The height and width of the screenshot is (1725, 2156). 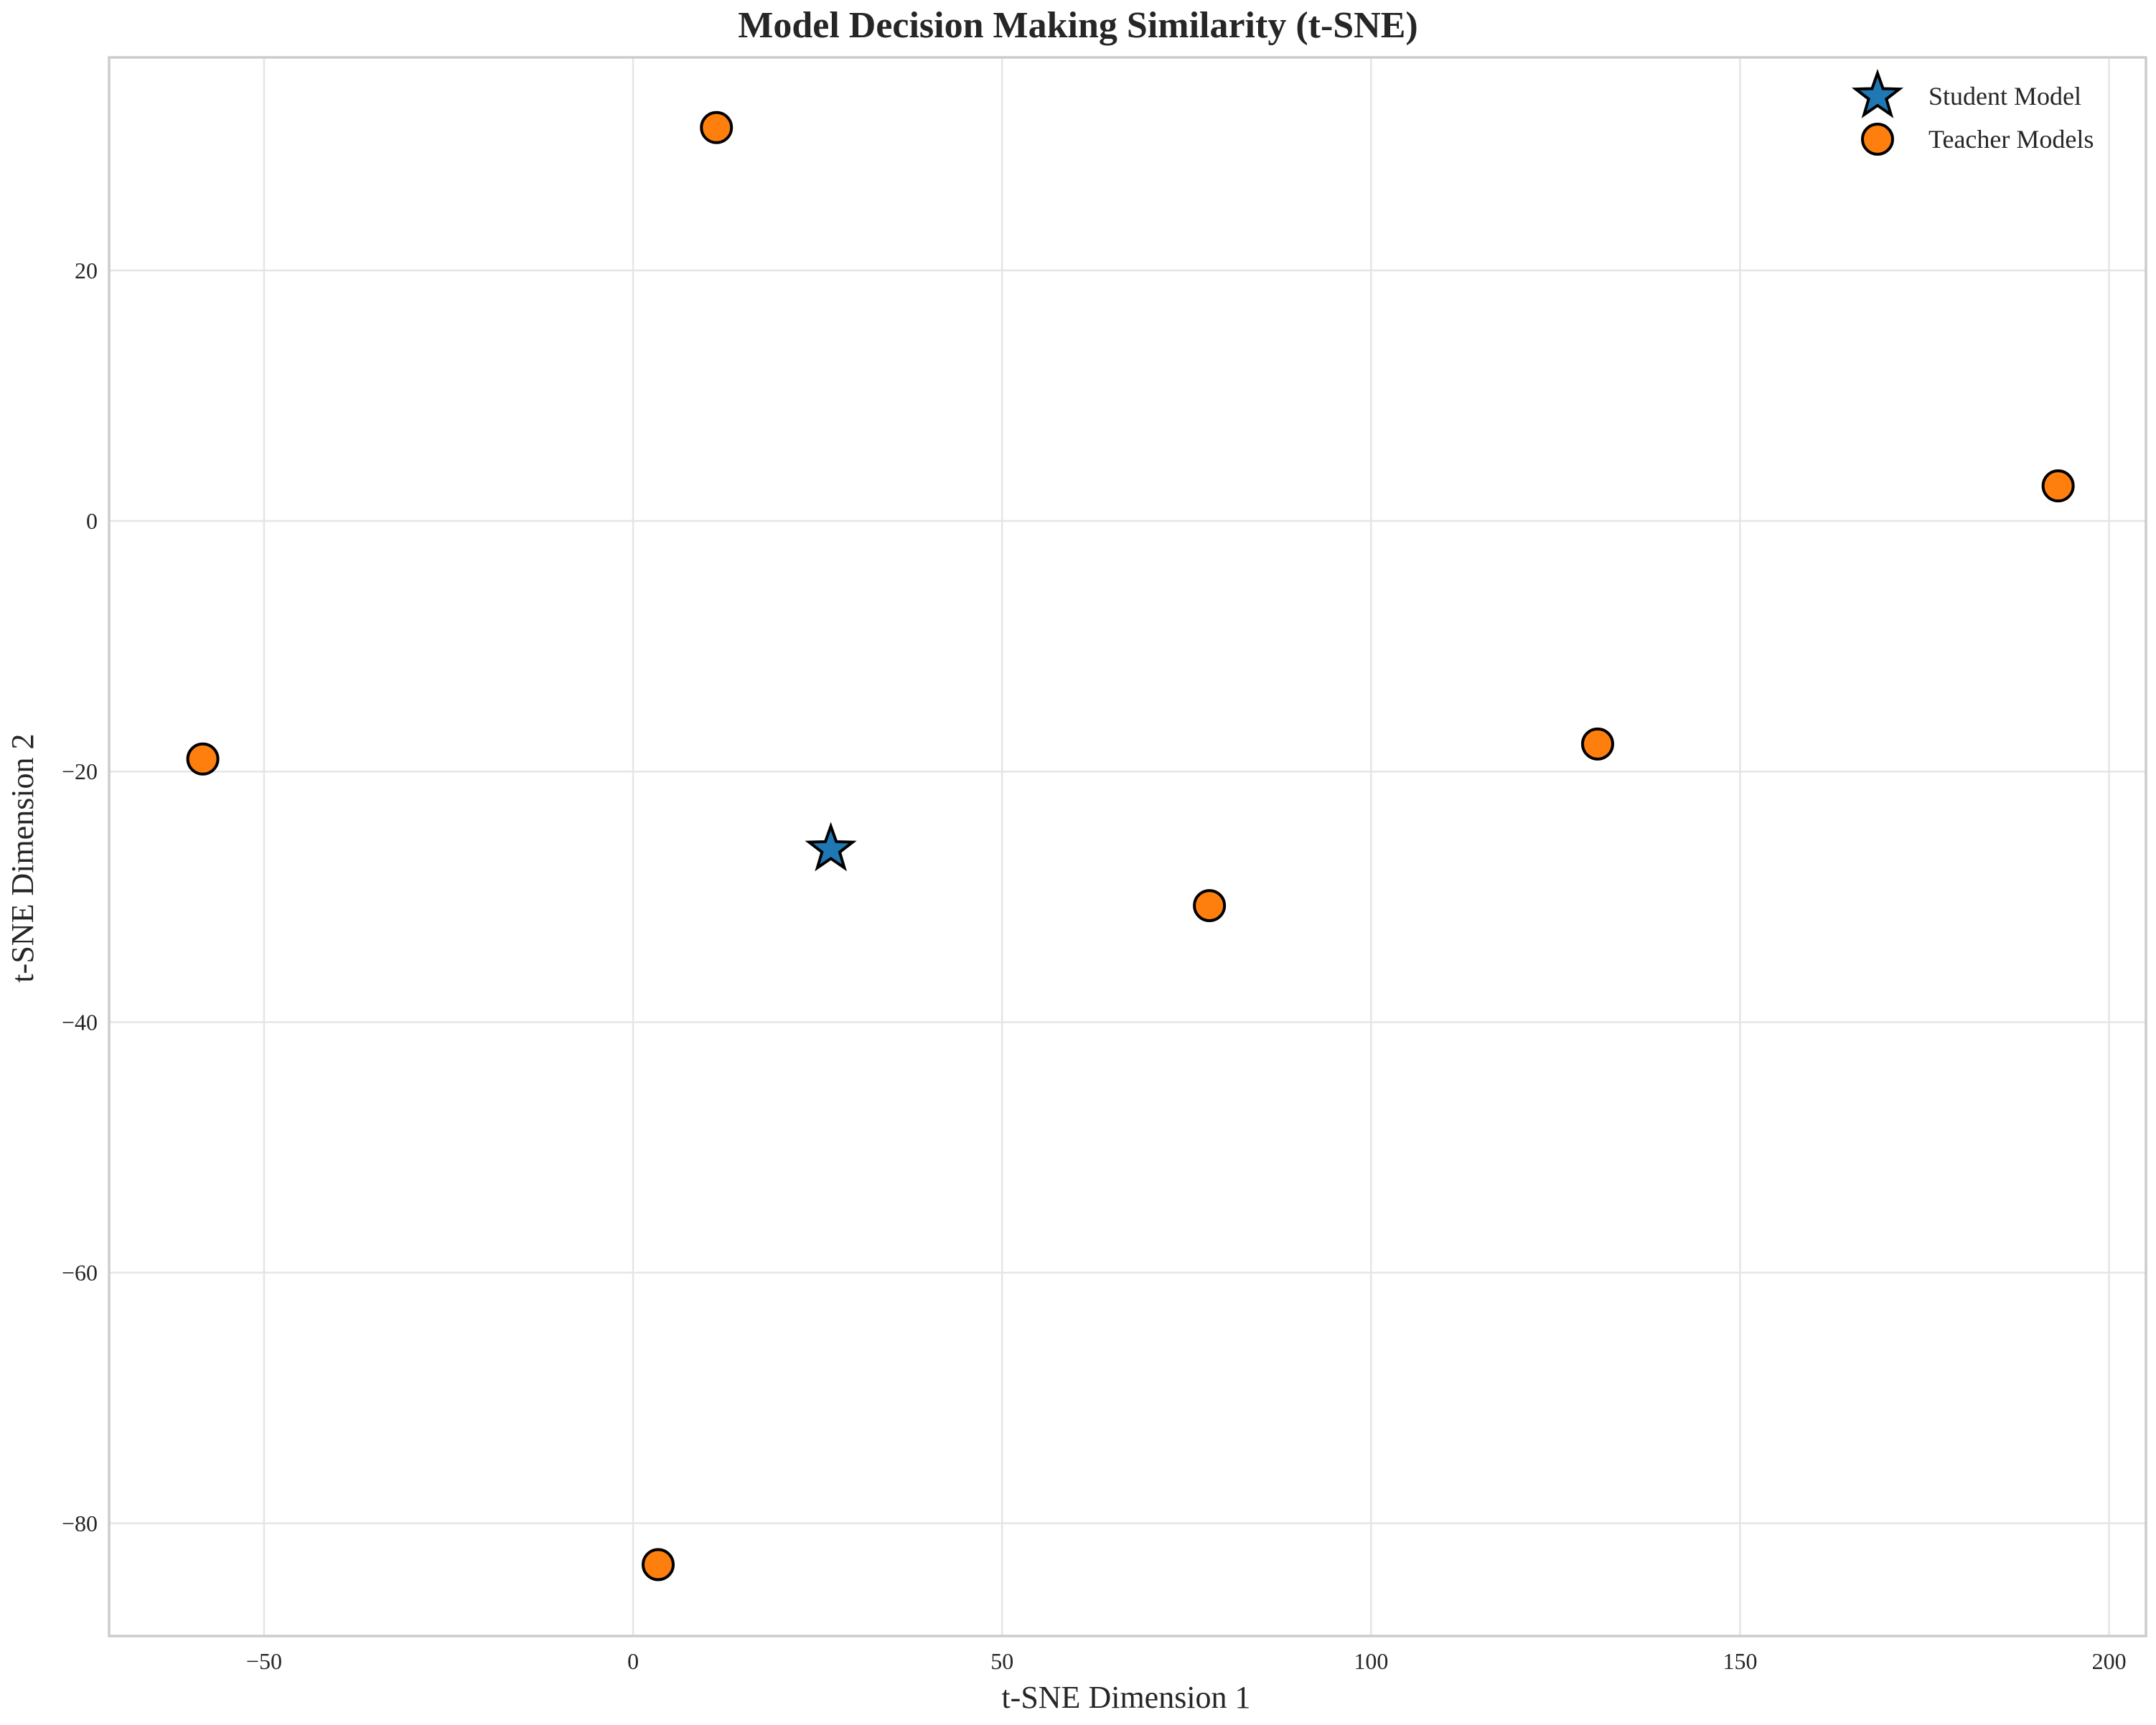 What do you see at coordinates (831, 847) in the screenshot?
I see `student-model-point` at bounding box center [831, 847].